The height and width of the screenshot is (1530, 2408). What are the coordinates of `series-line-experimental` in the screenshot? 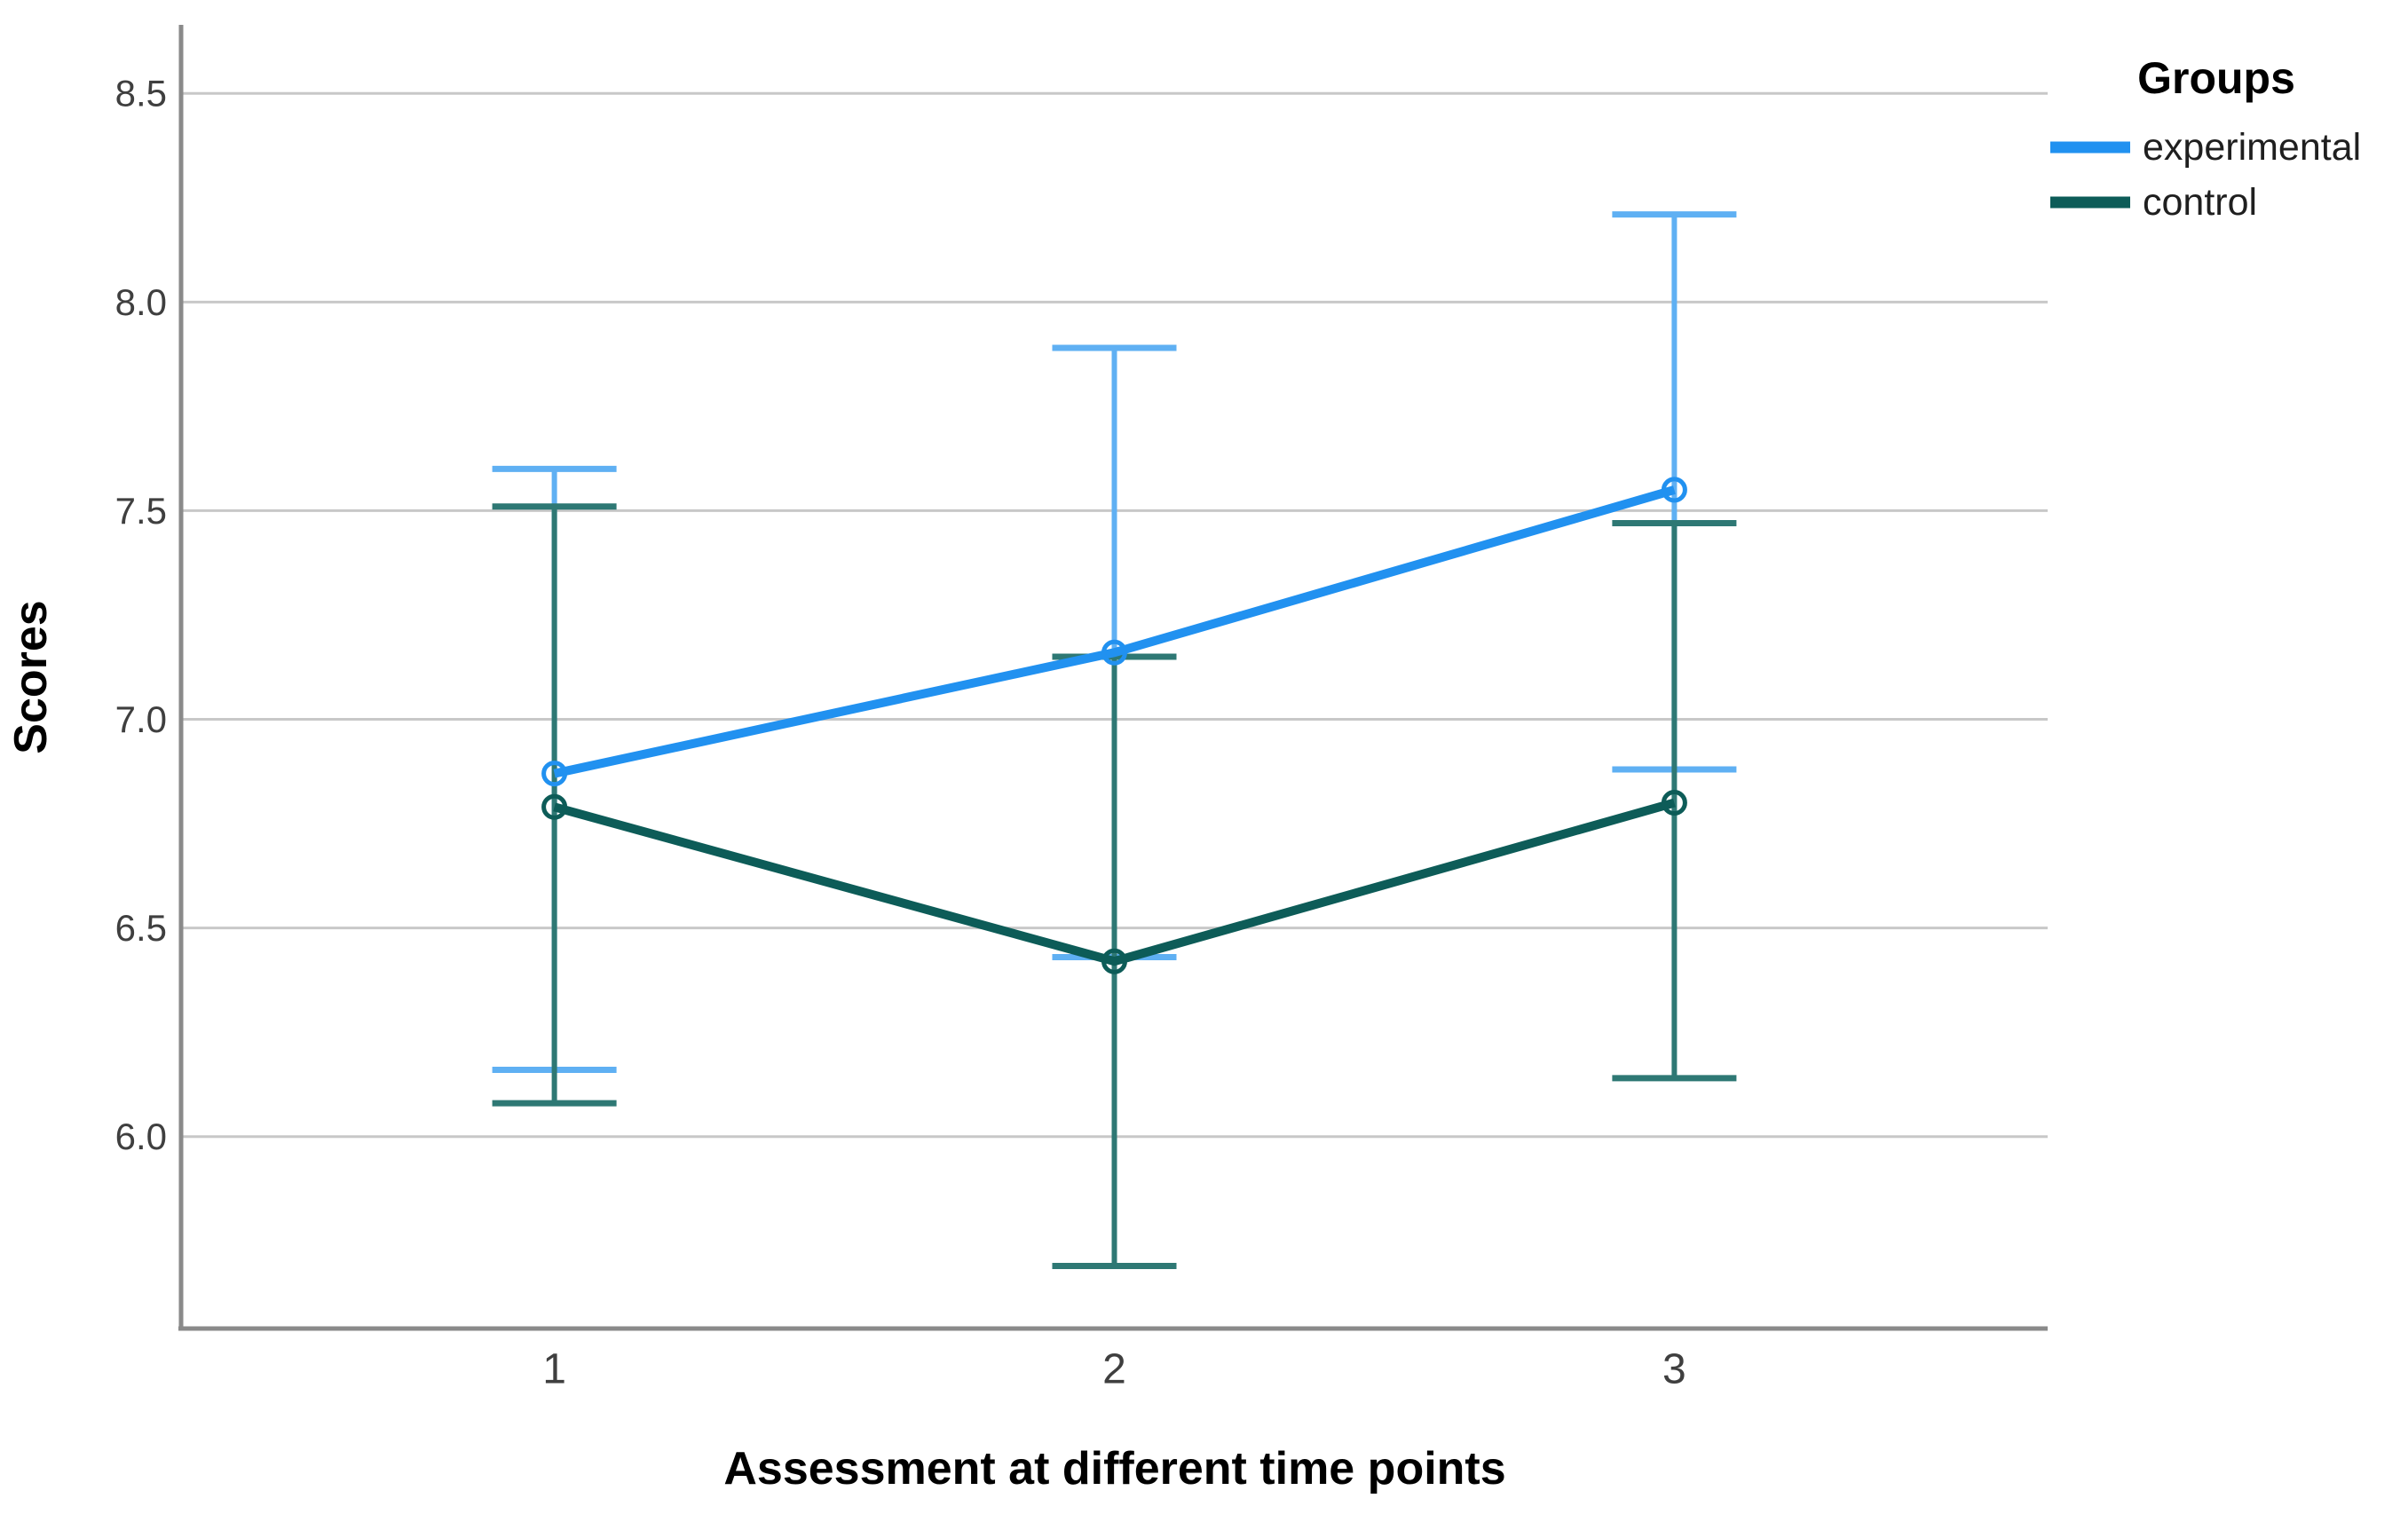 It's located at (1114, 632).